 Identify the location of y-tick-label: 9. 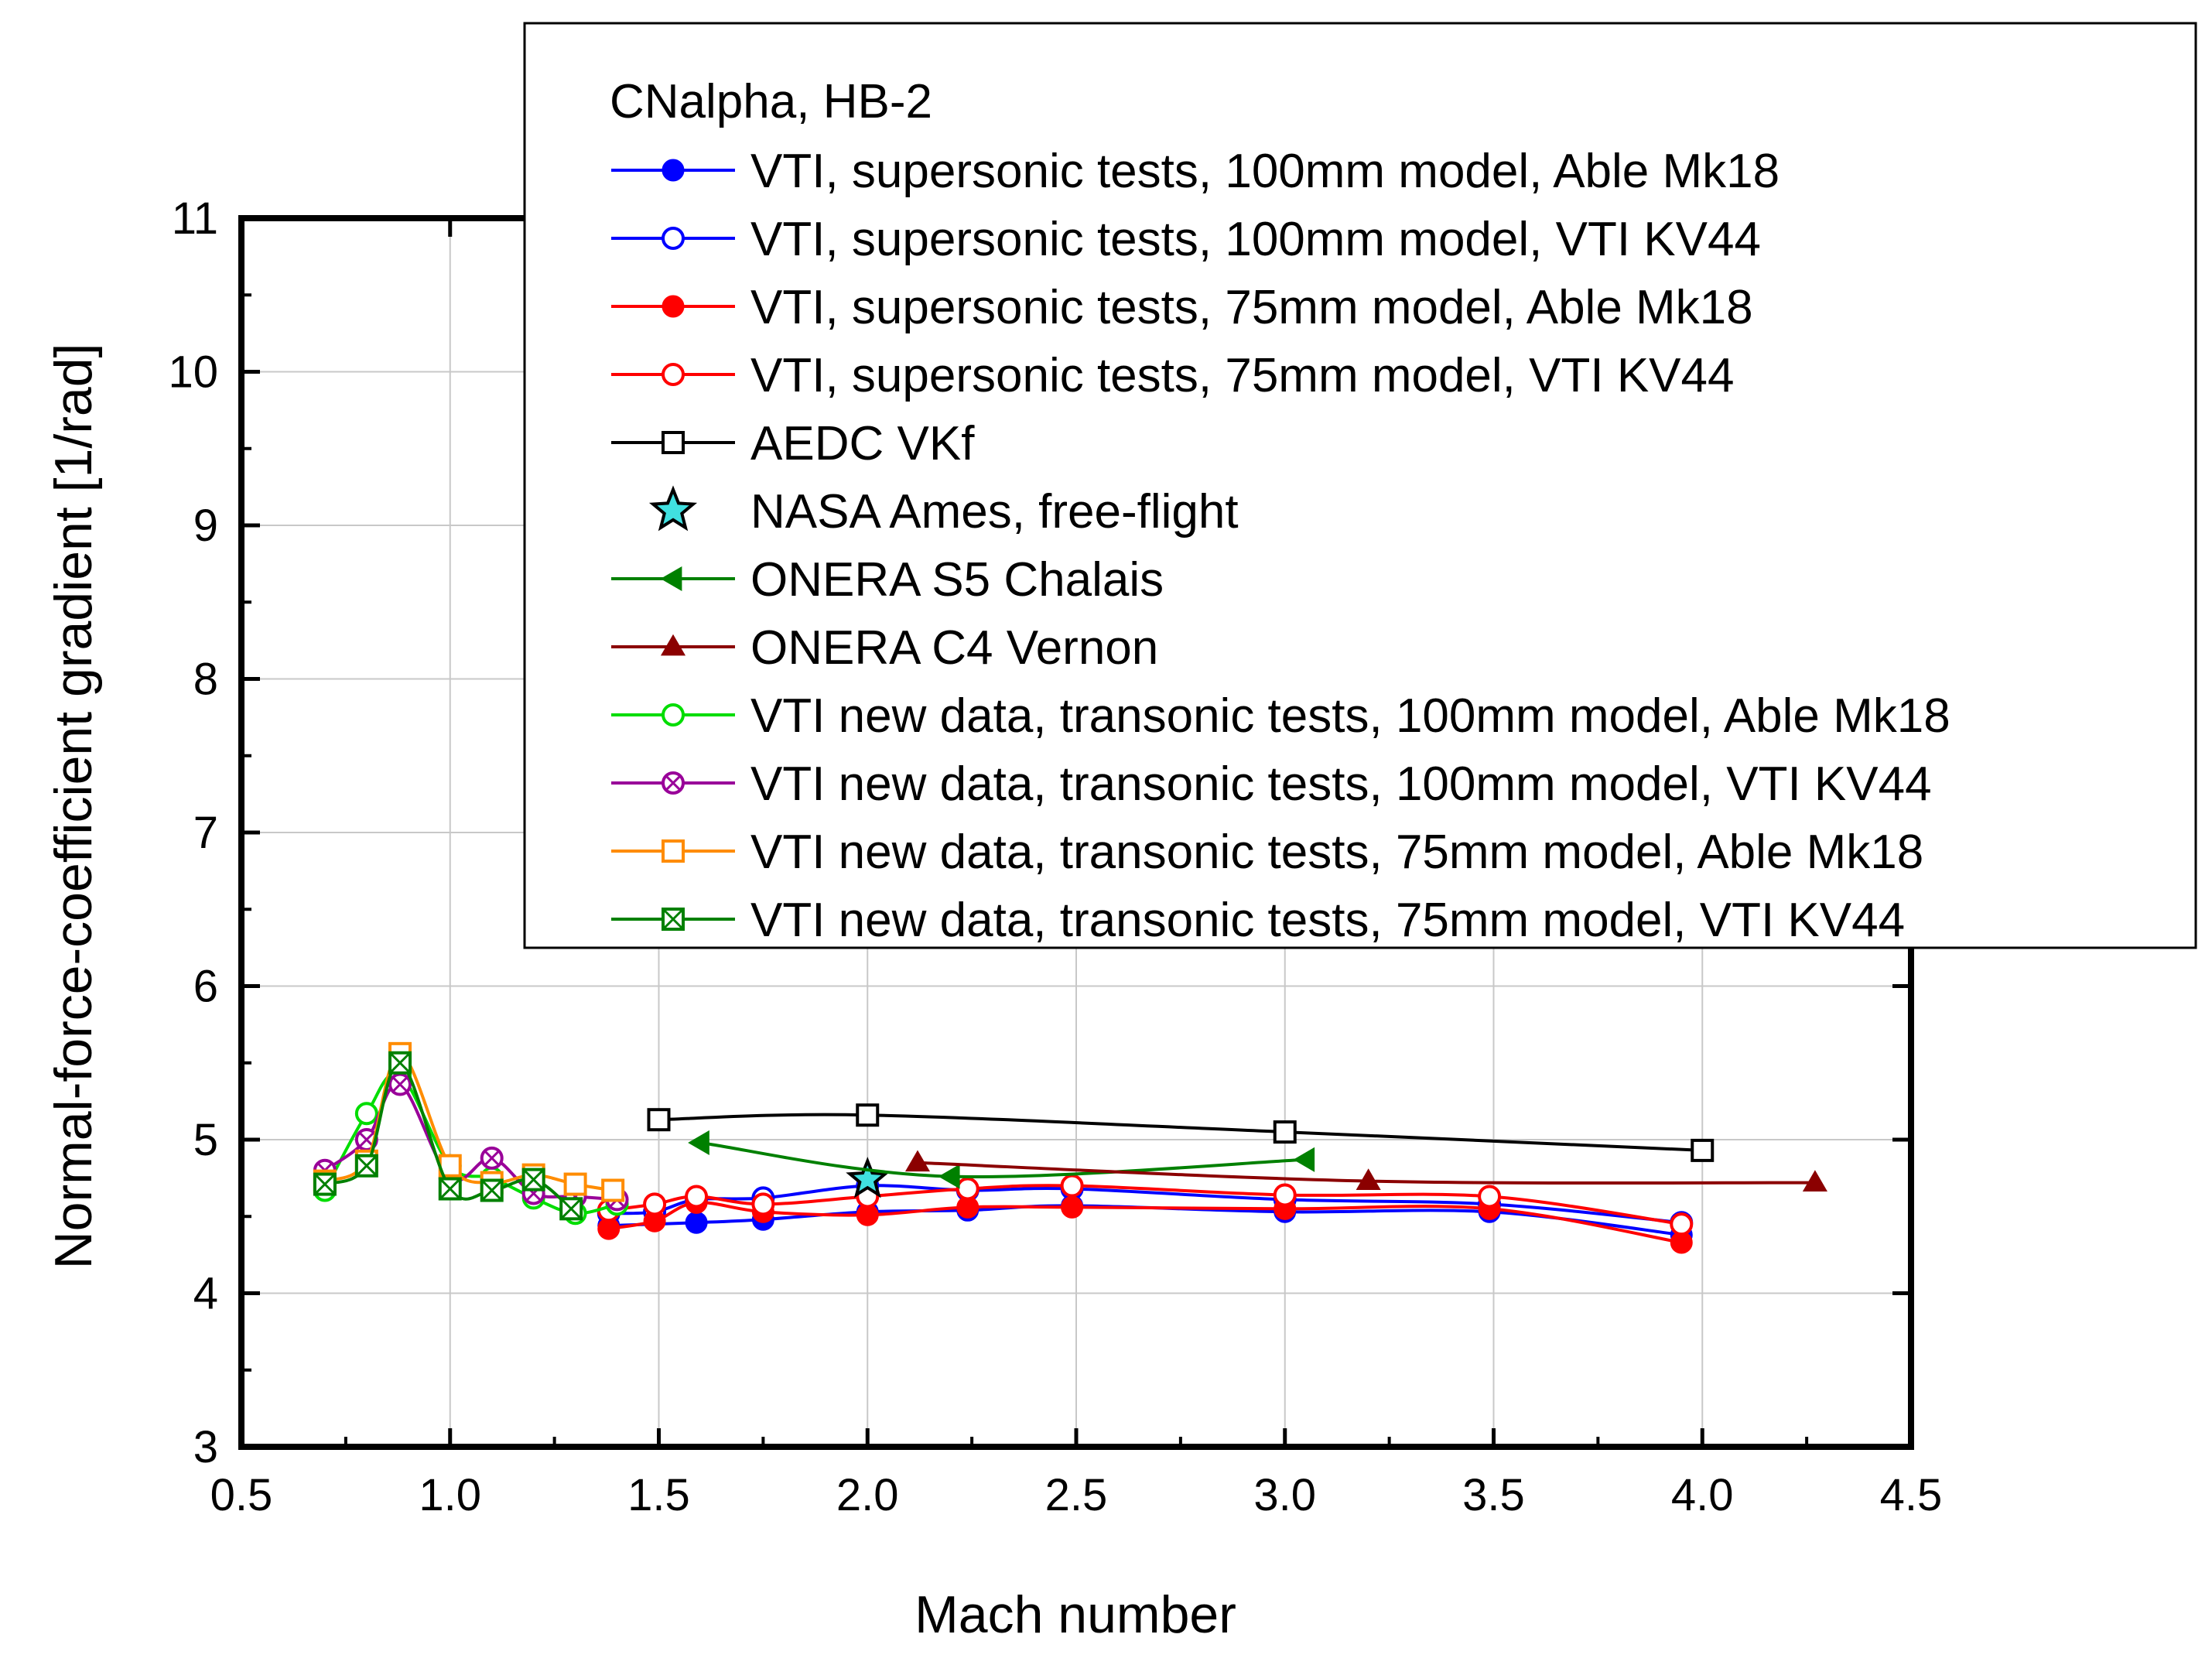
(205, 526).